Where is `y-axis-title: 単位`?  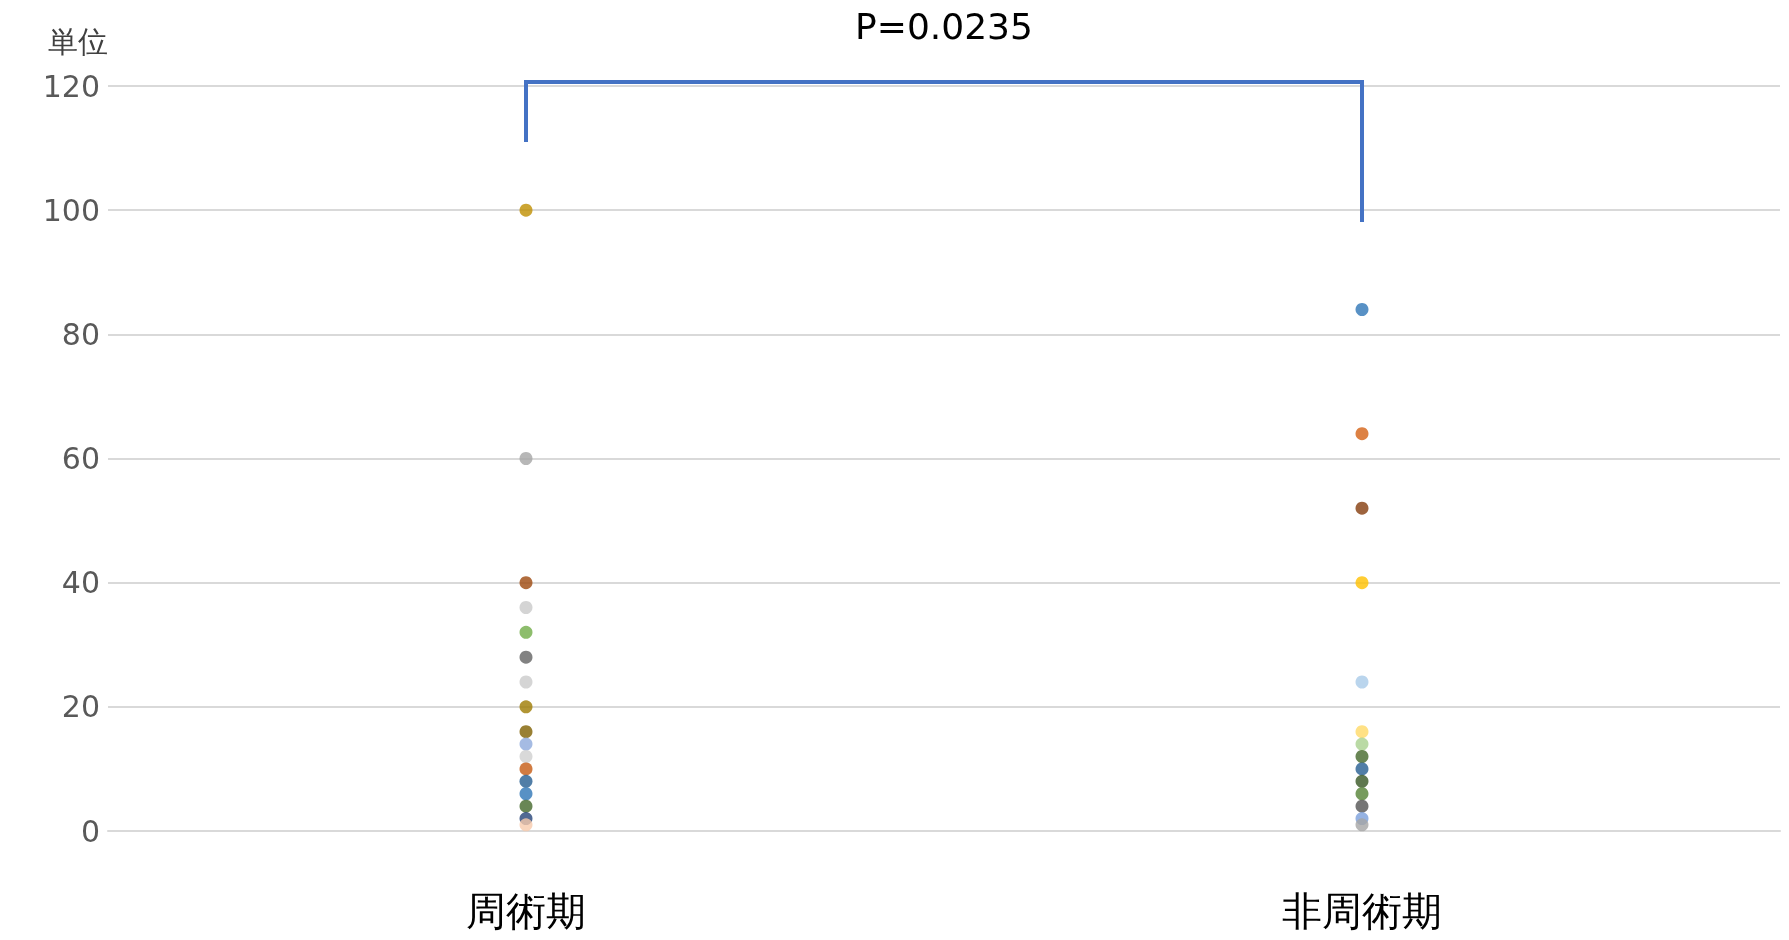
y-axis-title: 単位 is located at coordinates (78, 41).